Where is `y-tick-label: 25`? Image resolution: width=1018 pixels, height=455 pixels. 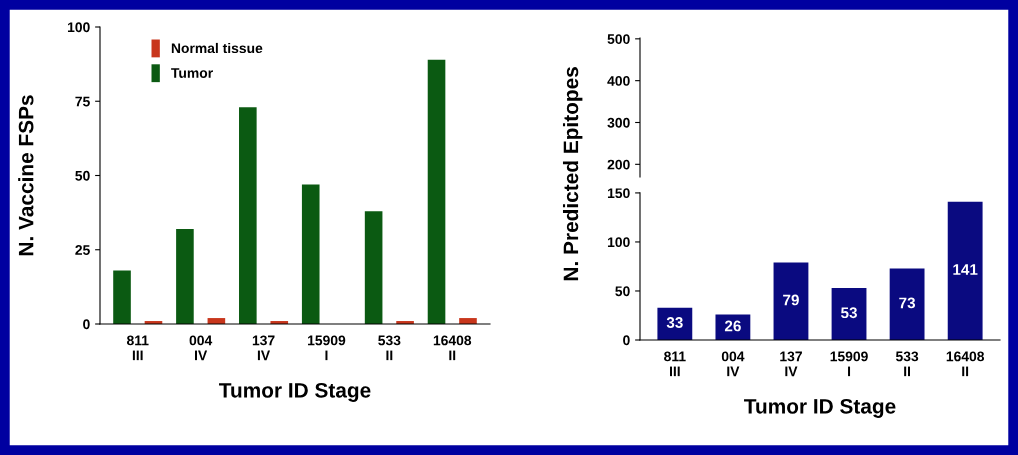 y-tick-label: 25 is located at coordinates (82, 250).